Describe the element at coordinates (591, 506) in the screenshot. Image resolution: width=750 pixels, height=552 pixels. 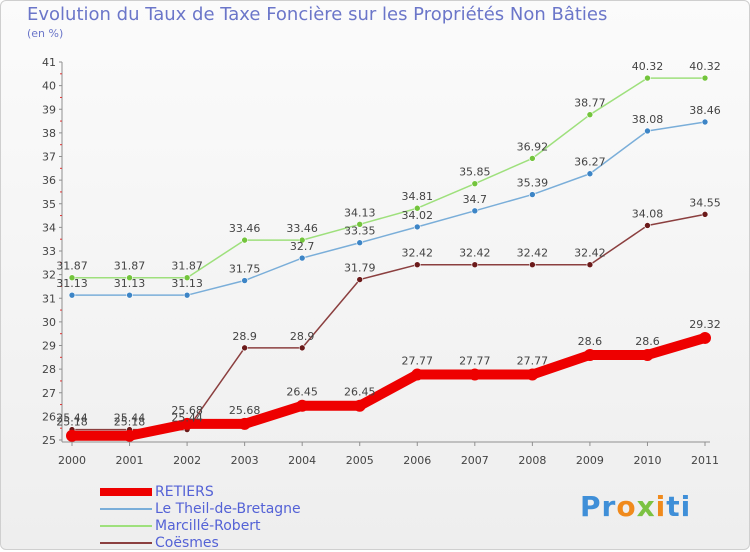
I see `logo-letter: P` at that location.